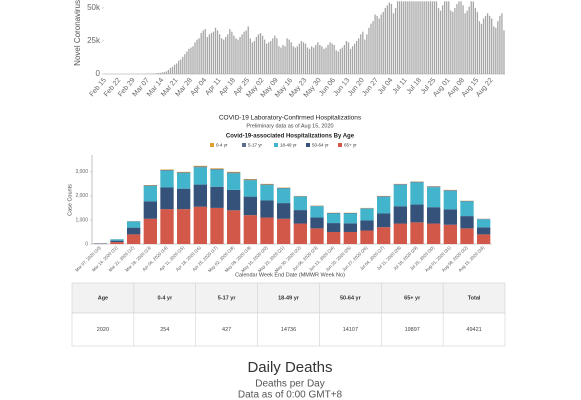 The height and width of the screenshot is (400, 581). I want to click on legend-label: 5-17 yr, so click(255, 144).